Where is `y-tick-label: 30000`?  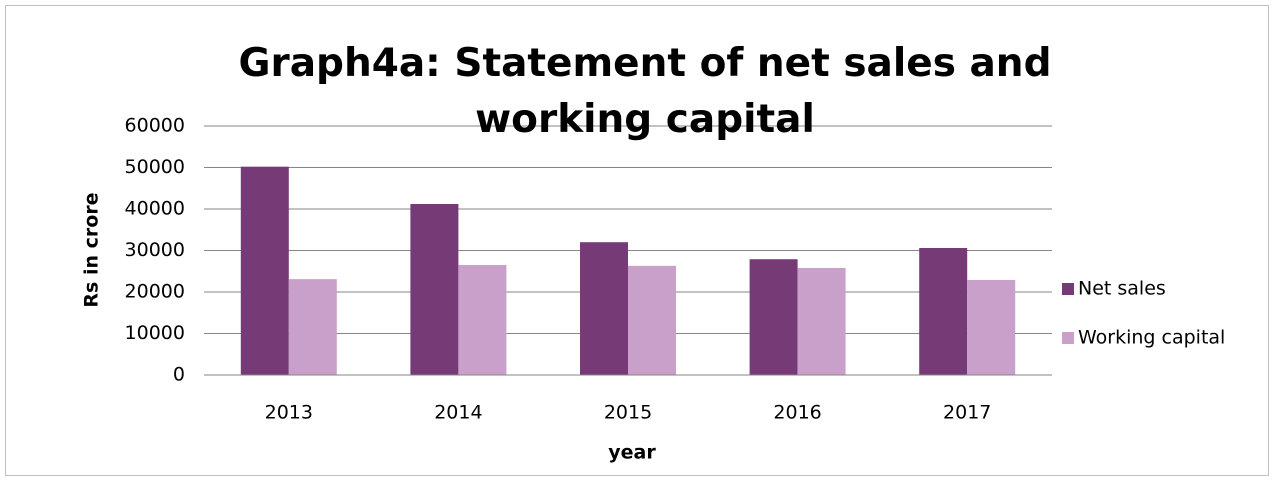
y-tick-label: 30000 is located at coordinates (155, 250).